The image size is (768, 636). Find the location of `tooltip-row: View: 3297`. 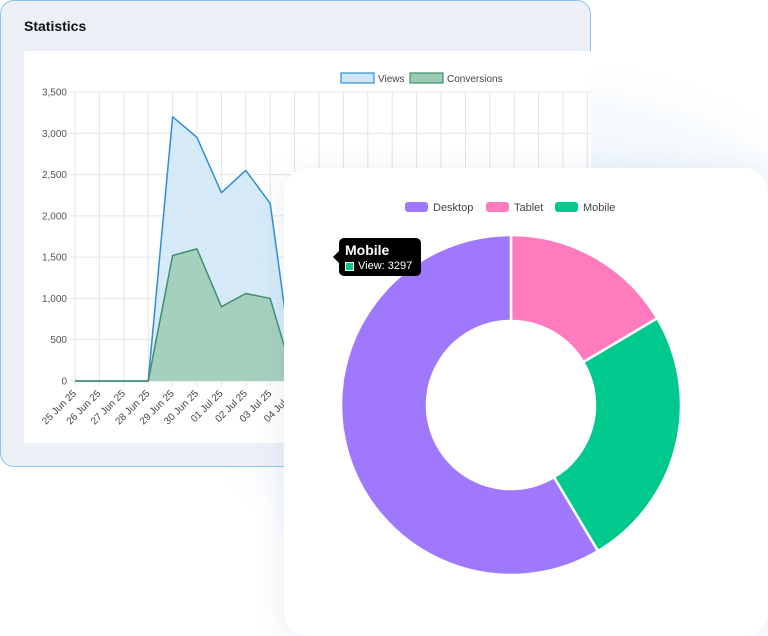

tooltip-row: View: 3297 is located at coordinates (380, 266).